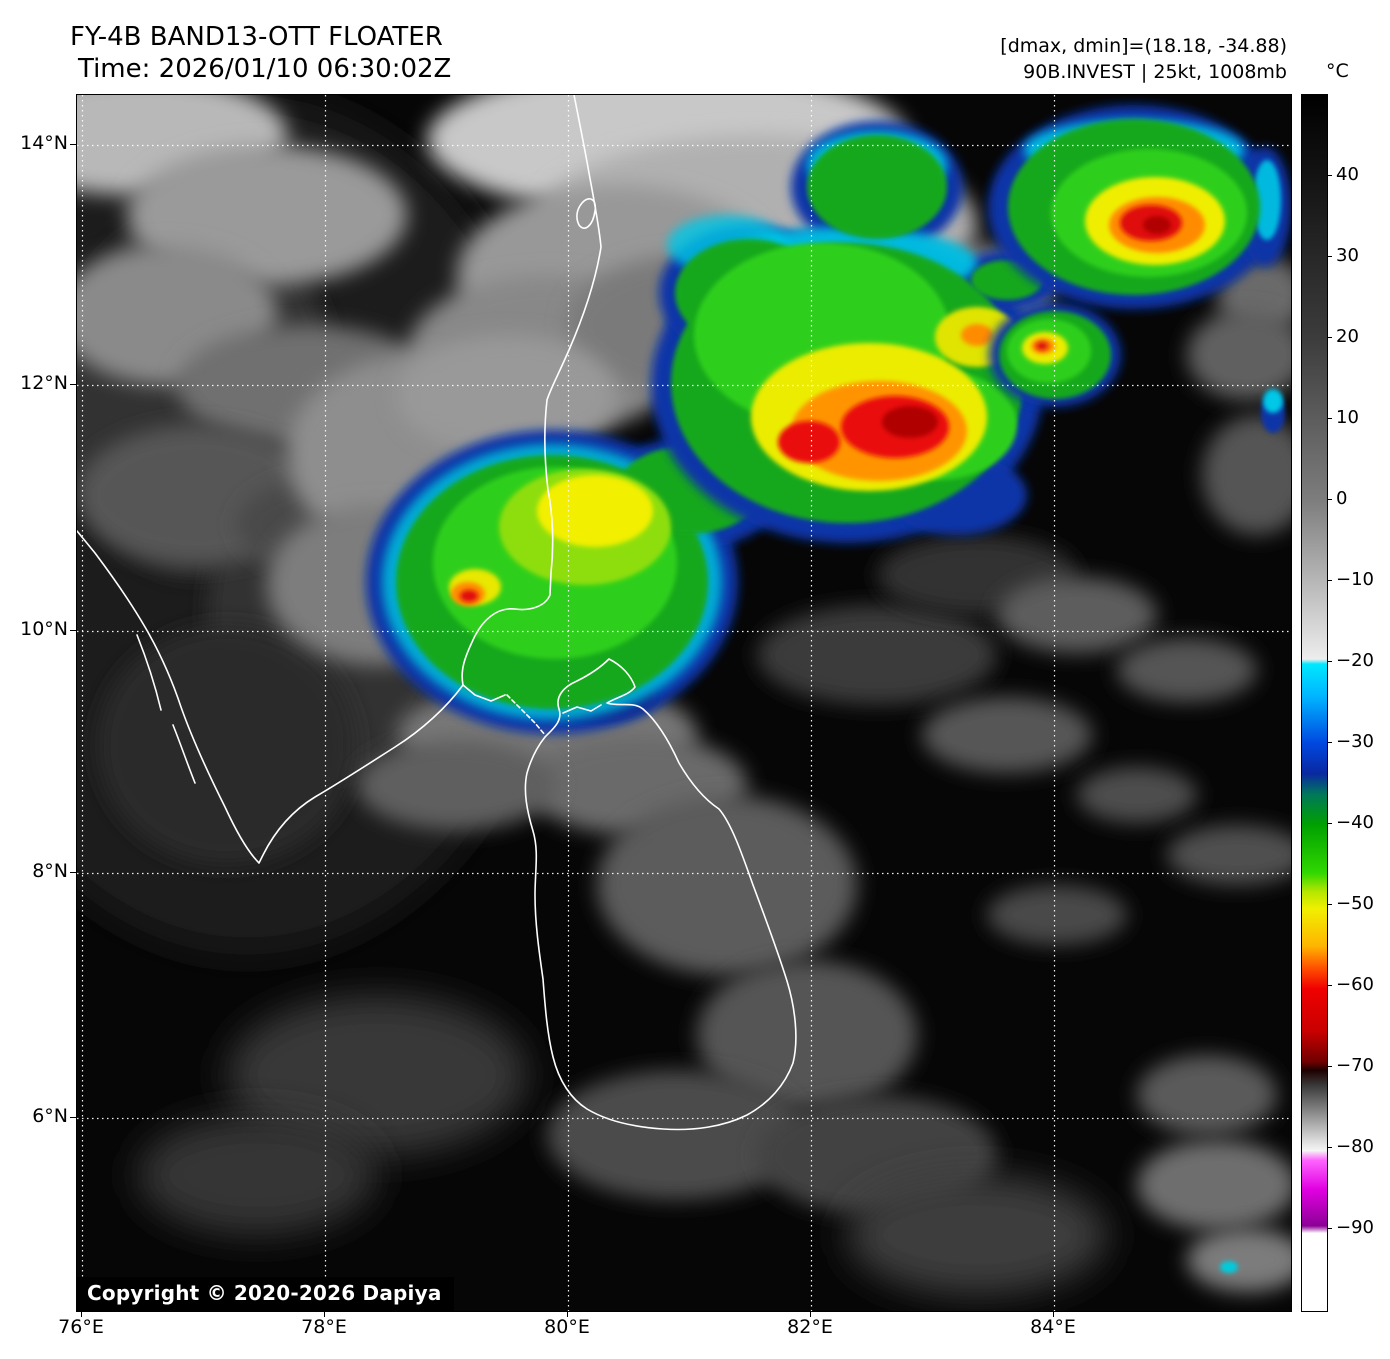 This screenshot has width=1390, height=1359. I want to click on adams-bridge-line, so click(526, 715).